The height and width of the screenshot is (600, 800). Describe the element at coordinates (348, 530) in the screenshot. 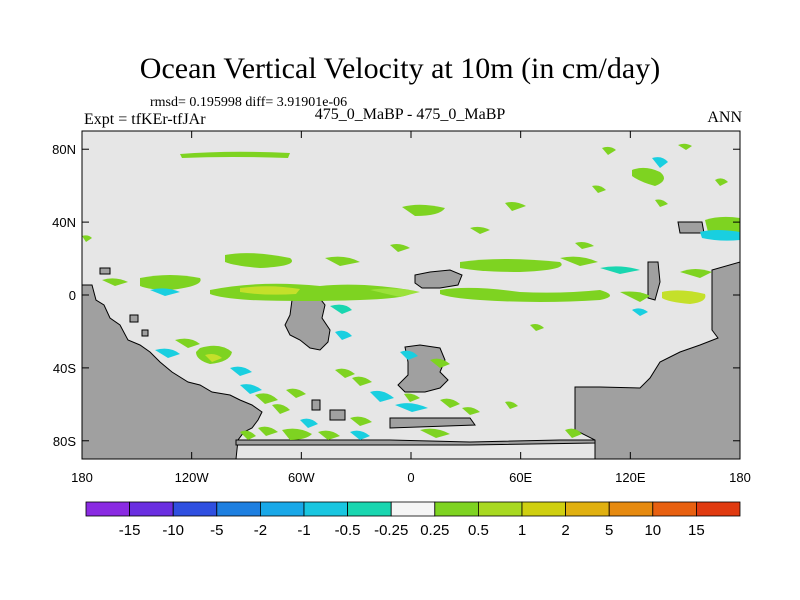

I see `colorbar-label: -0.5` at that location.